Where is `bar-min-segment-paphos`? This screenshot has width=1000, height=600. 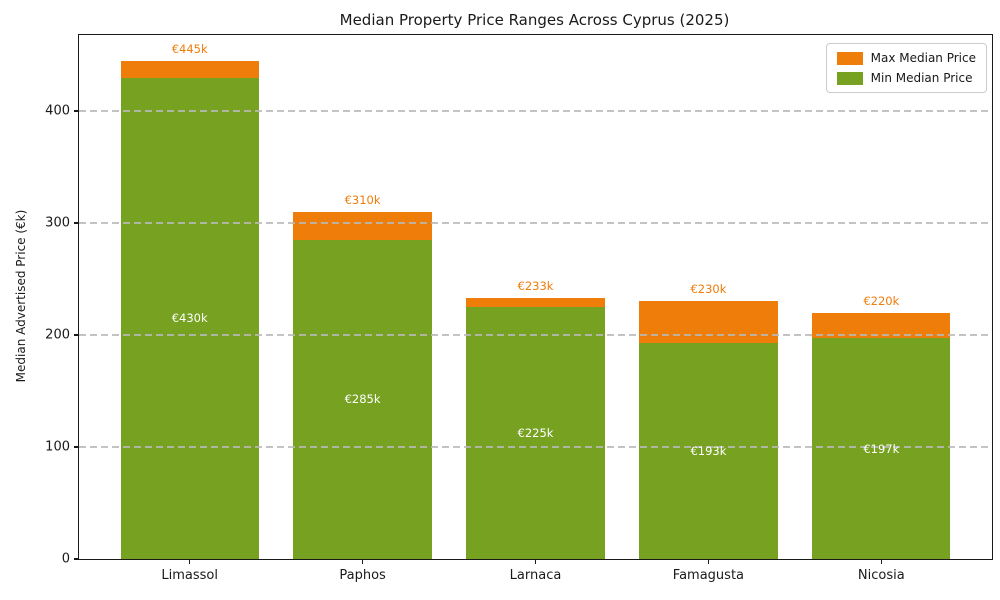 bar-min-segment-paphos is located at coordinates (362, 399).